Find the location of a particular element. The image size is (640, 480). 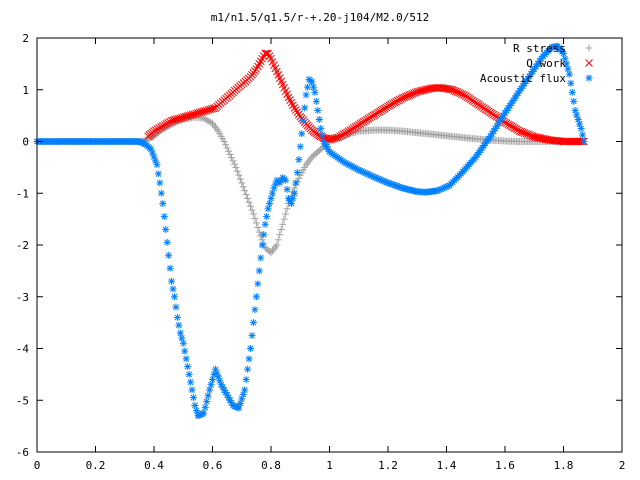

chart-title: m1/n1.5/q1.5/r-+.20-j104/M2.0/512 is located at coordinates (320, 17).